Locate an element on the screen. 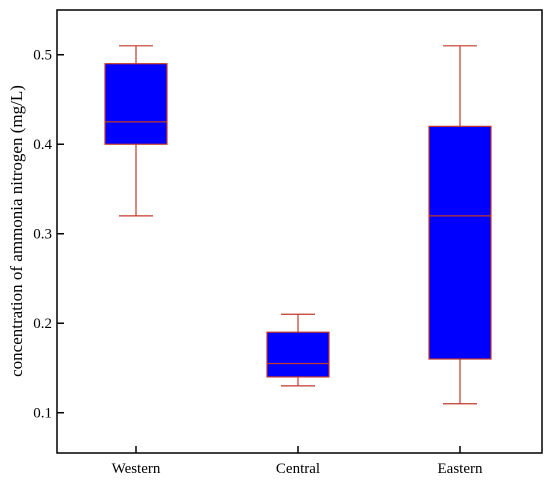  box-western is located at coordinates (136, 131).